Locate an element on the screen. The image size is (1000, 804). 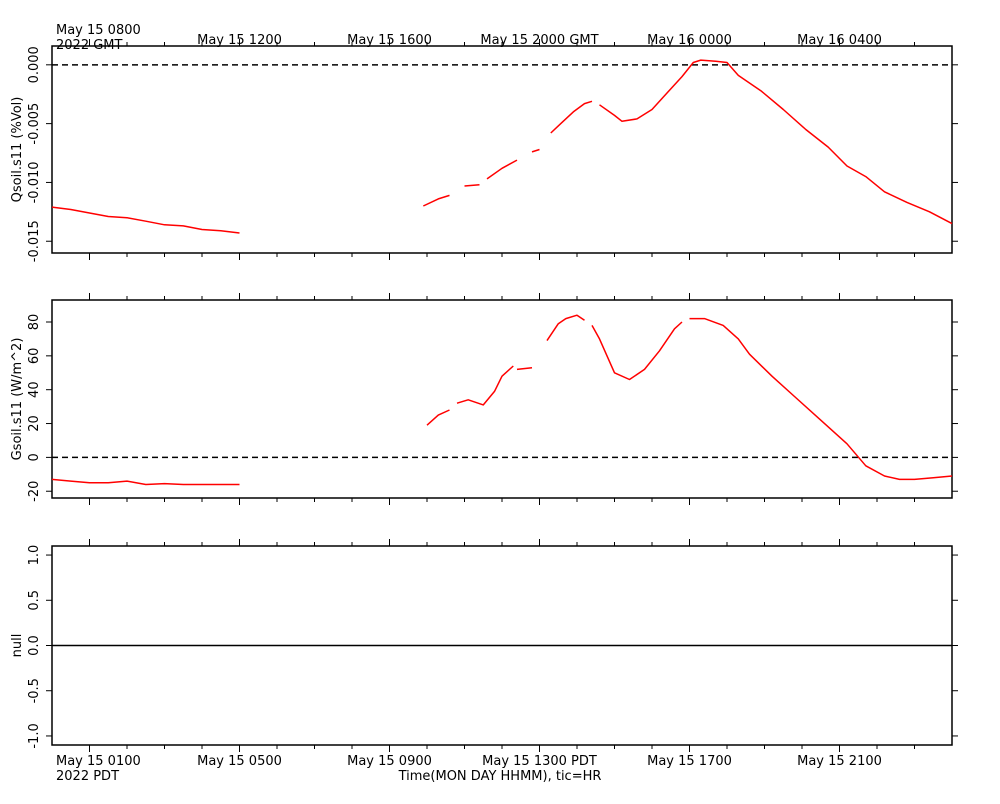
y-tick-label: -20 is located at coordinates (34, 491).